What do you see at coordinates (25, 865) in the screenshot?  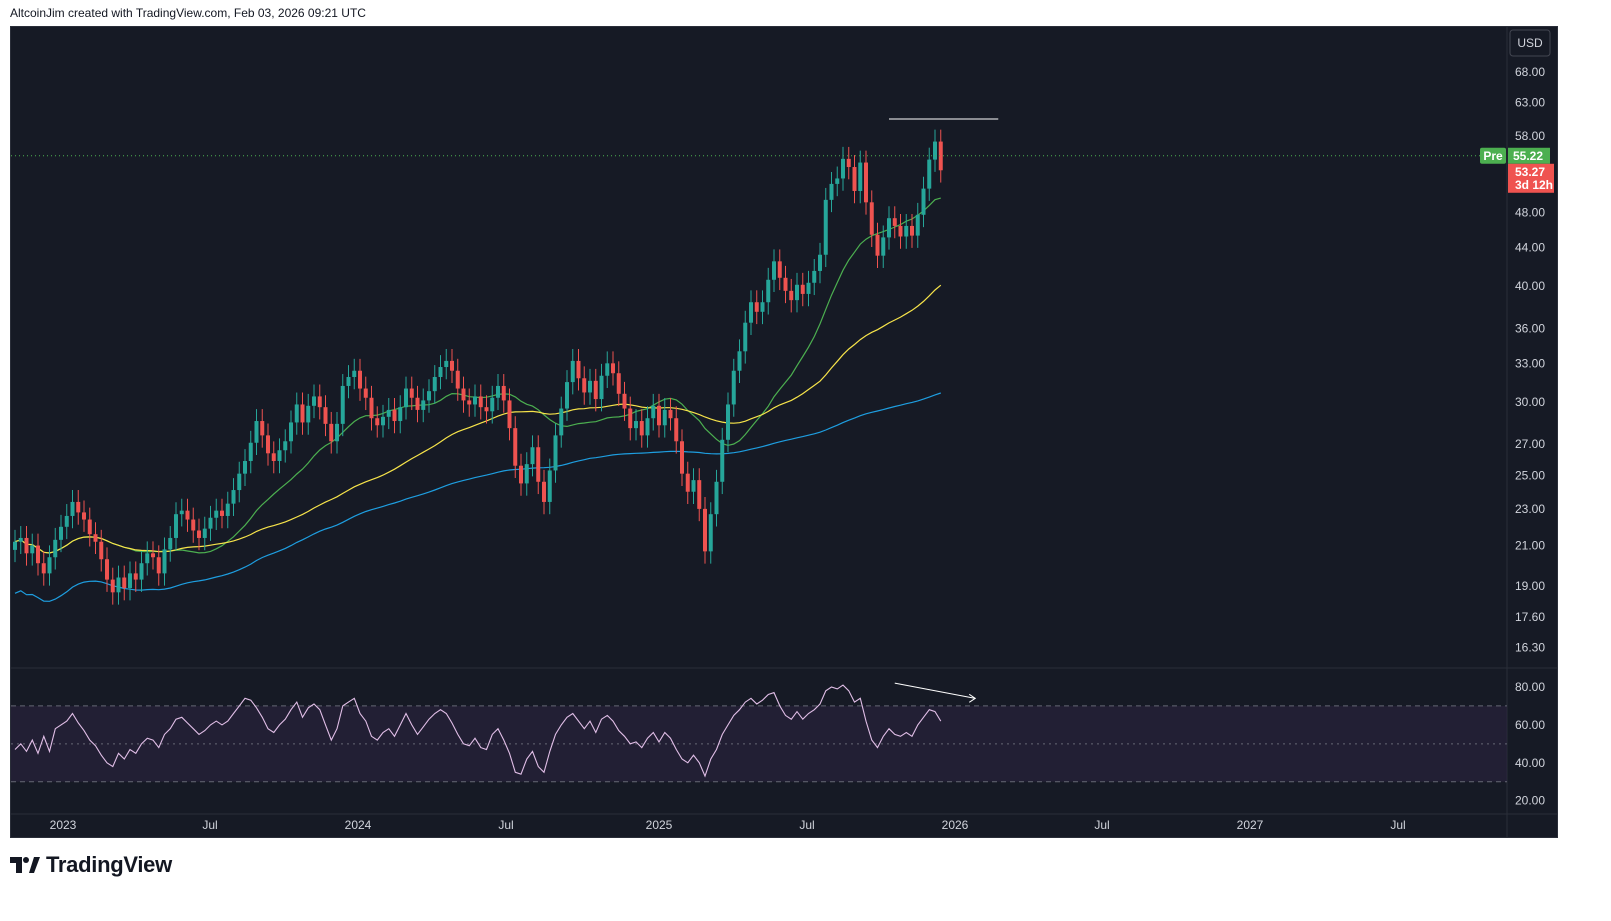 I see `tradingview-logo-icon` at bounding box center [25, 865].